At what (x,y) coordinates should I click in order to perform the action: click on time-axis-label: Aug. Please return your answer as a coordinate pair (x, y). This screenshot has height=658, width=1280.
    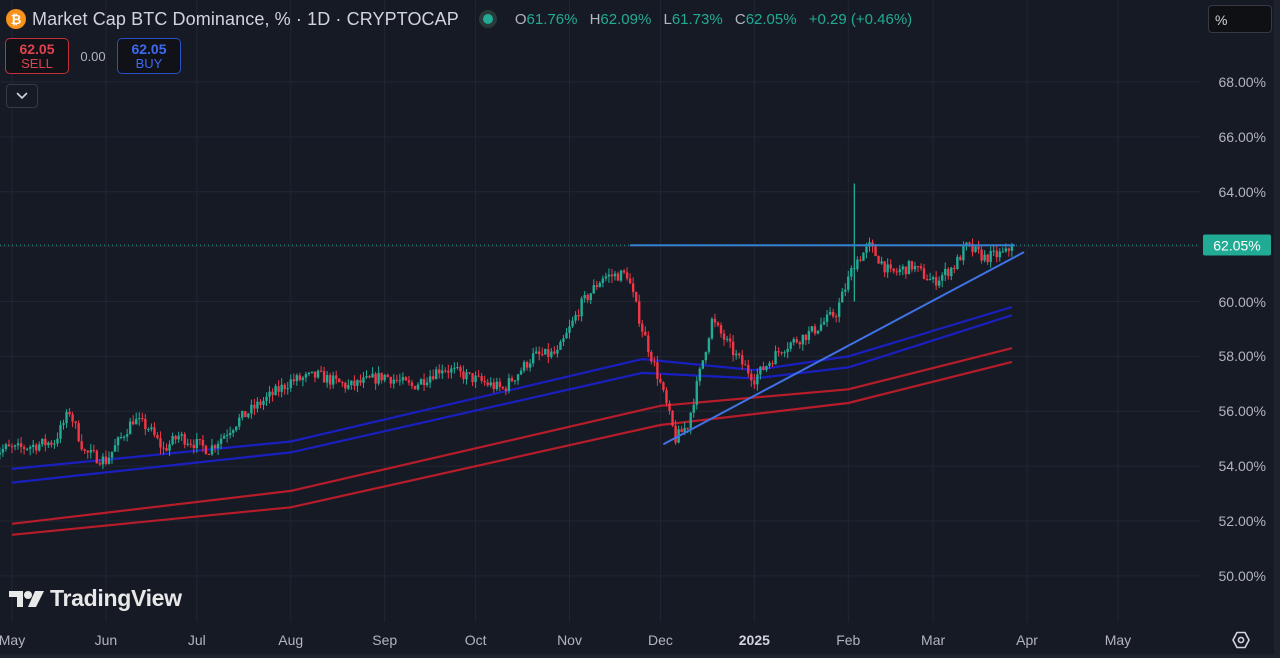
    Looking at the image, I should click on (291, 640).